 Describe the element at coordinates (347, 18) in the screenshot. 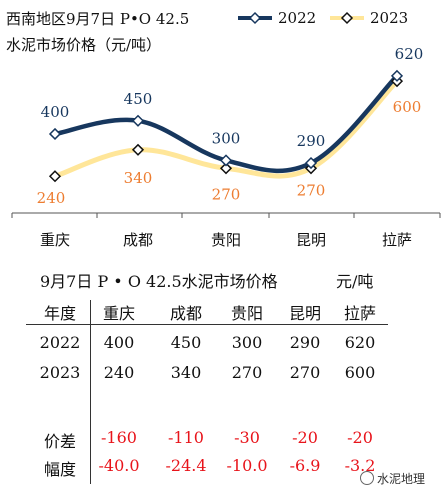

I see `legend-marker-2023` at that location.